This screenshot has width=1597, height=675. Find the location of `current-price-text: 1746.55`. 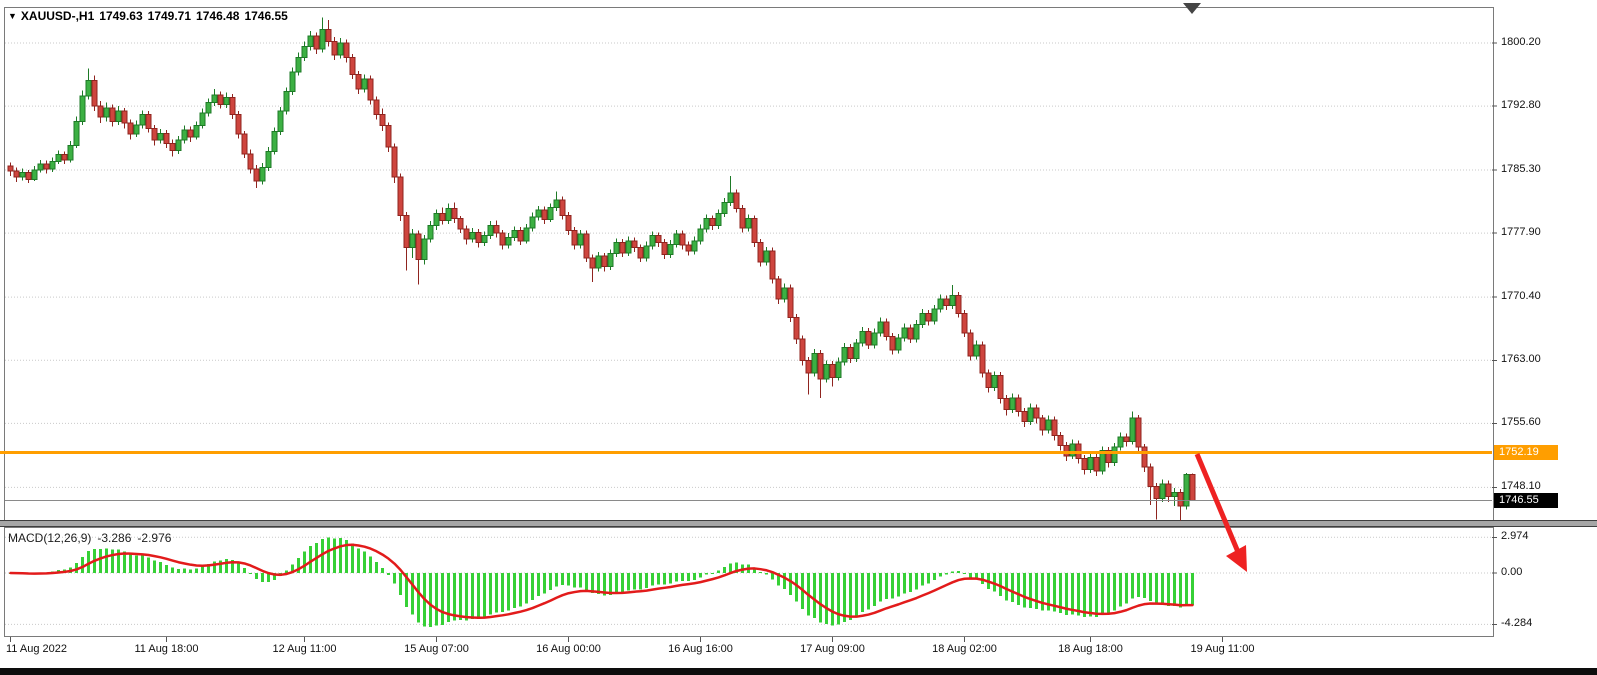

current-price-text: 1746.55 is located at coordinates (1519, 500).